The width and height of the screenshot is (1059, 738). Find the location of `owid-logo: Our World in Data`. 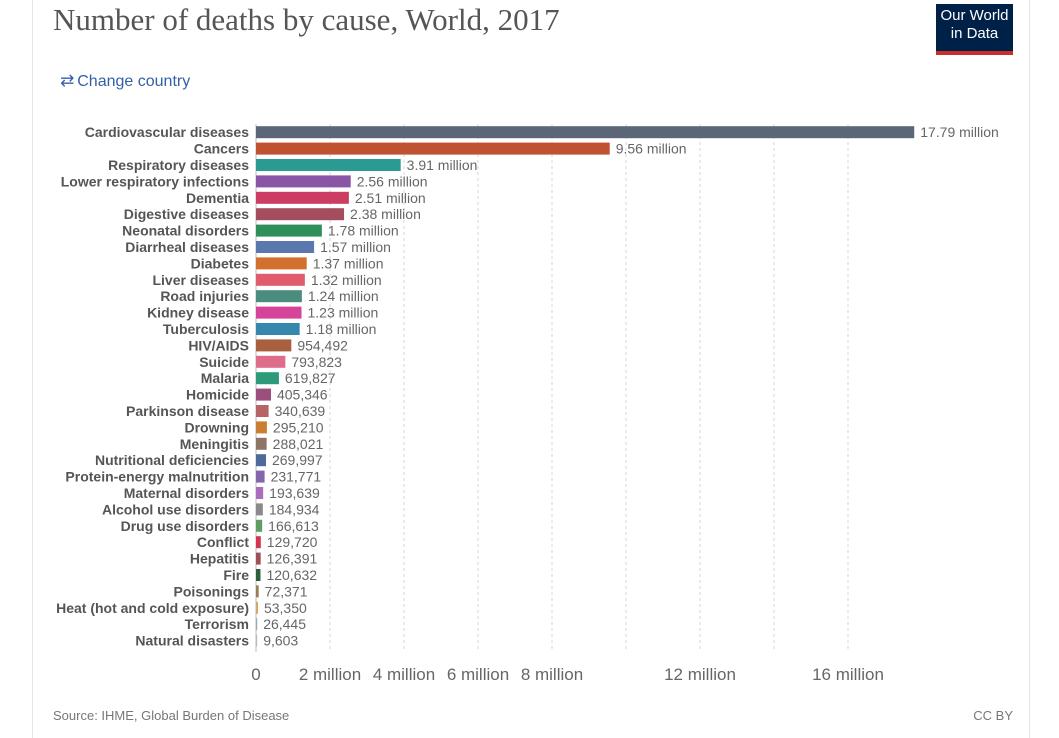

owid-logo: Our World in Data is located at coordinates (974, 29).